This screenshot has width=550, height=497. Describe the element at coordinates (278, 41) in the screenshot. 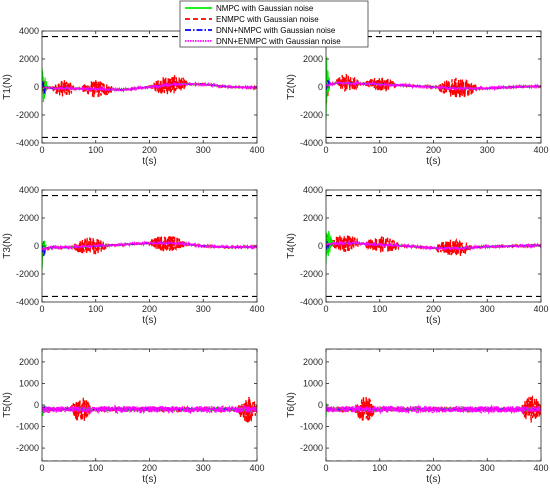

I see `legend-entry: DNN+ENMPC with Gaussian noise` at that location.